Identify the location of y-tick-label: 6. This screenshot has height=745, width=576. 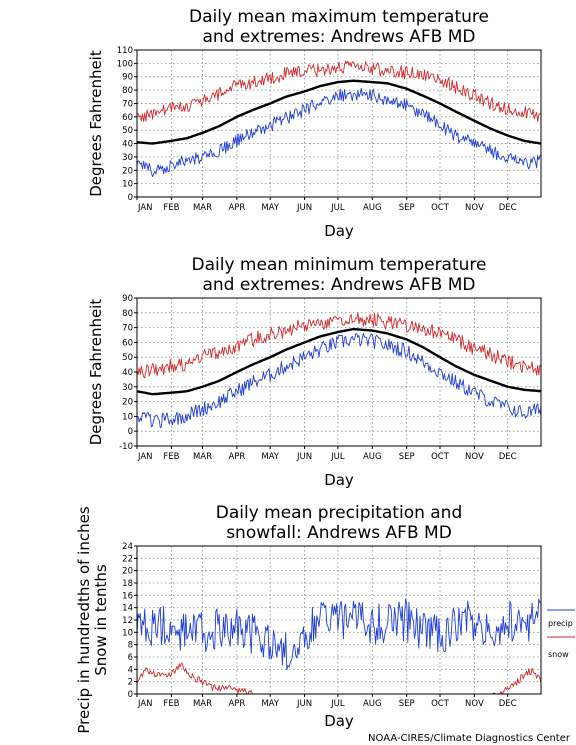
(130, 658).